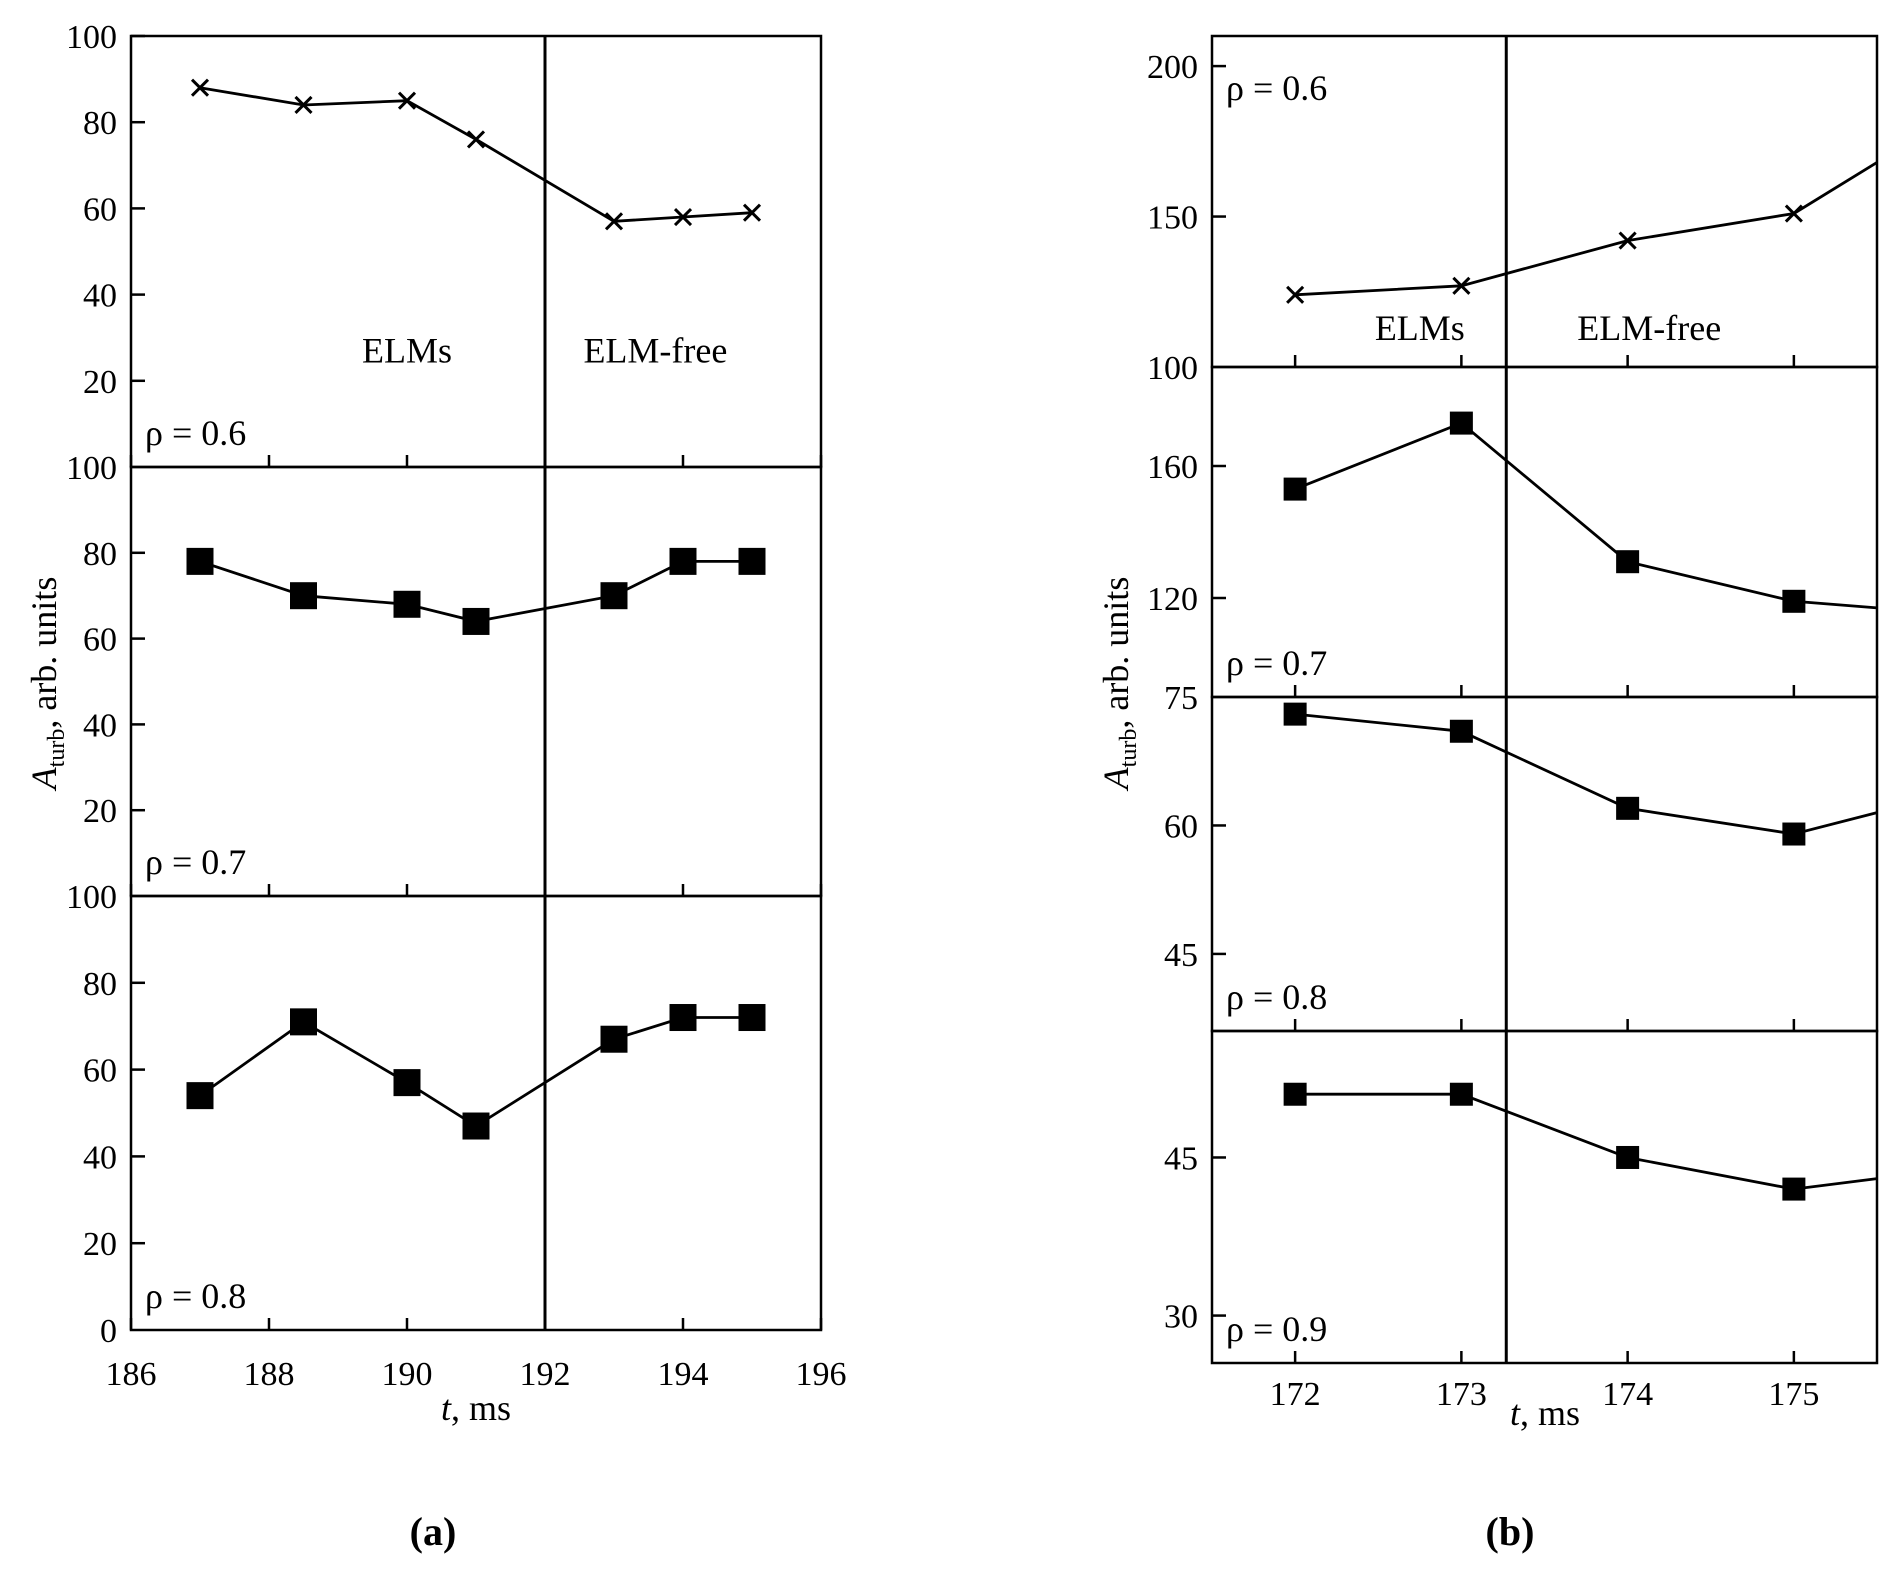 This screenshot has height=1571, width=1881. I want to click on x-tick-label: 186, so click(131, 1374).